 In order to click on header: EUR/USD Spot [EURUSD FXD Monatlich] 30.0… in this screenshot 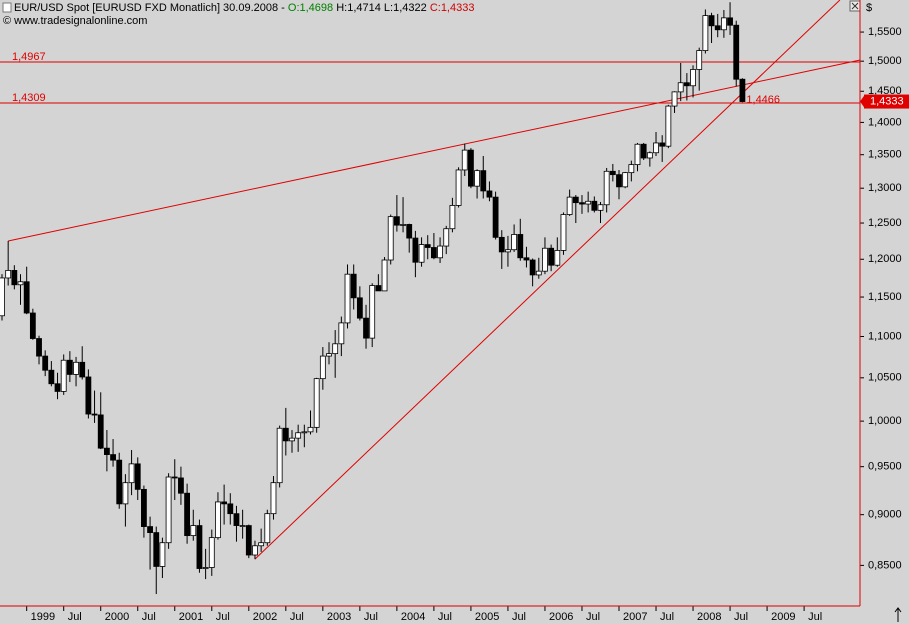, I will do `click(244, 8)`.